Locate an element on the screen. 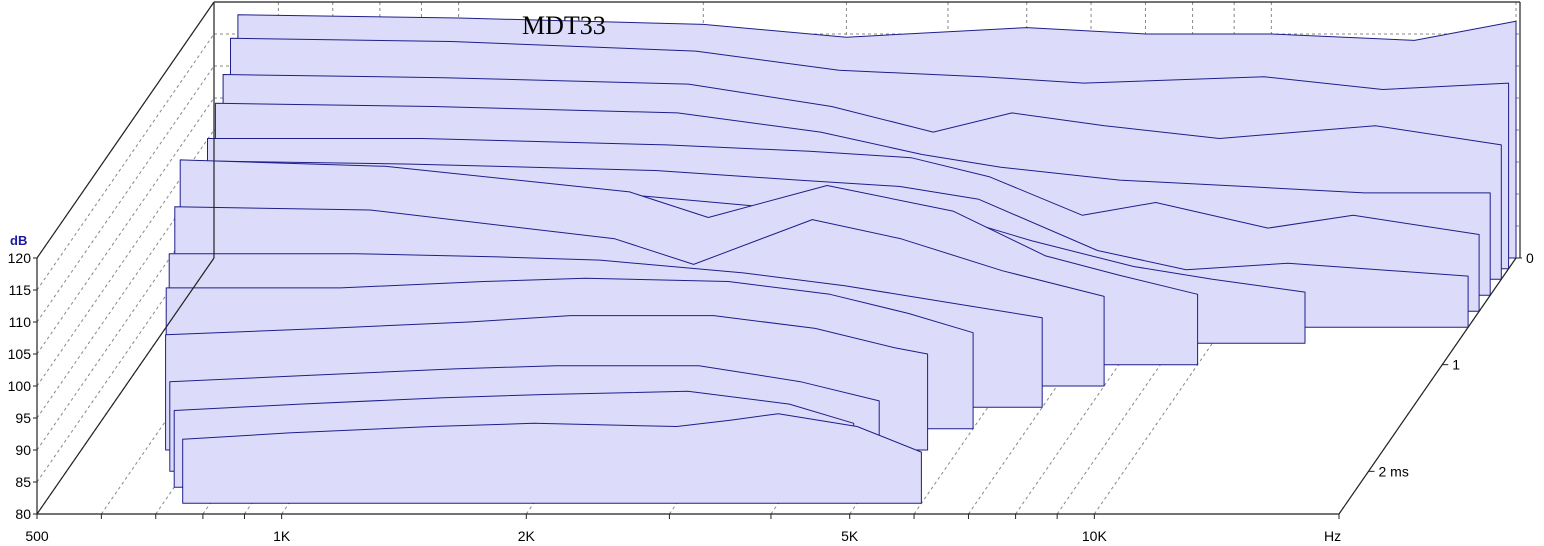  y-tick-label: 110 is located at coordinates (20, 322).